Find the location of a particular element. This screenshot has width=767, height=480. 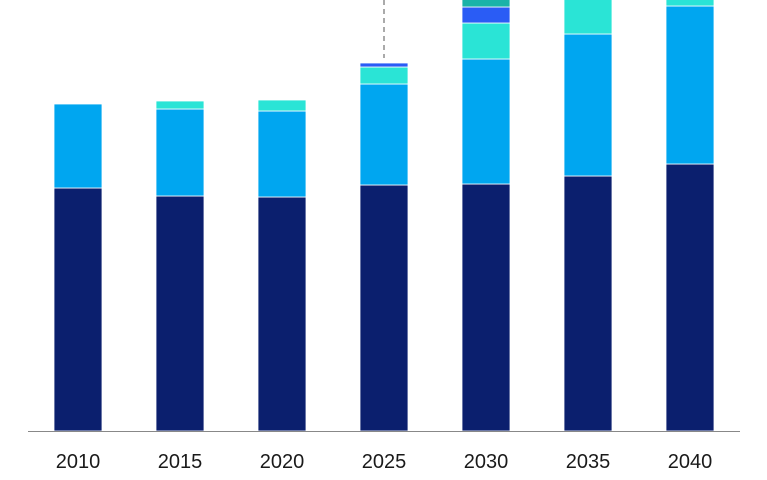

bar-segment-2035-s1 is located at coordinates (588, 303).